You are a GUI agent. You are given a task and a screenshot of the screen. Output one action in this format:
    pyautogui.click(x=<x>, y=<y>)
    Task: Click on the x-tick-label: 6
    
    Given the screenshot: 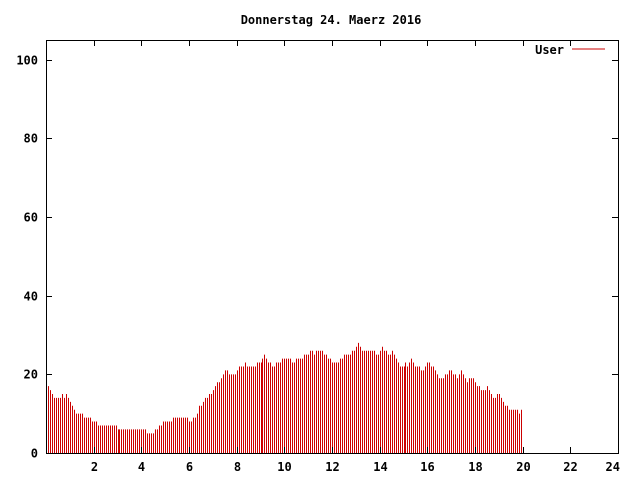 What is the action you would take?
    pyautogui.click(x=189, y=467)
    